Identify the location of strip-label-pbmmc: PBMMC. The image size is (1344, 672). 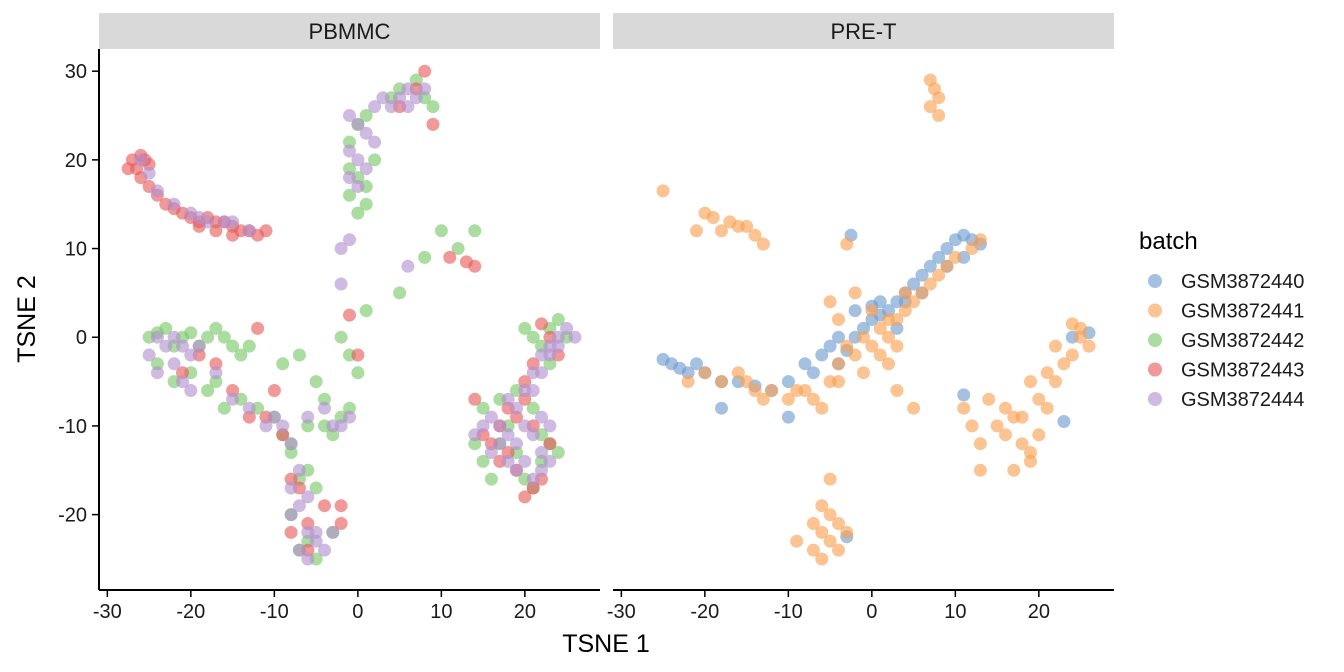
(350, 31).